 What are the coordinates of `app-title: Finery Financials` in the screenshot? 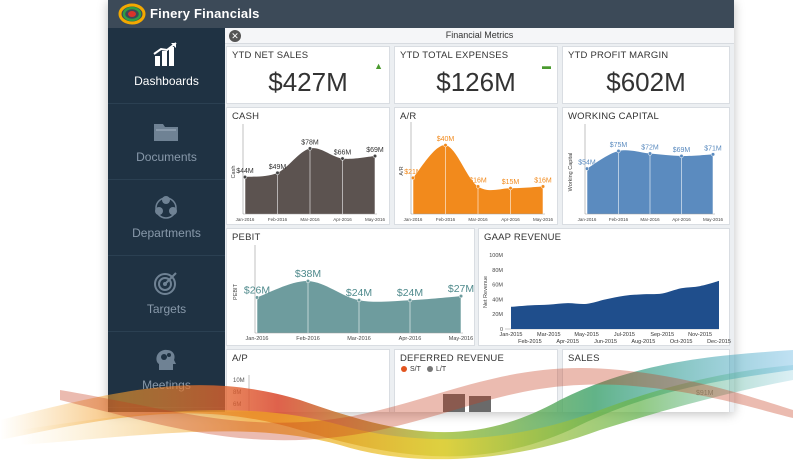 It's located at (205, 13).